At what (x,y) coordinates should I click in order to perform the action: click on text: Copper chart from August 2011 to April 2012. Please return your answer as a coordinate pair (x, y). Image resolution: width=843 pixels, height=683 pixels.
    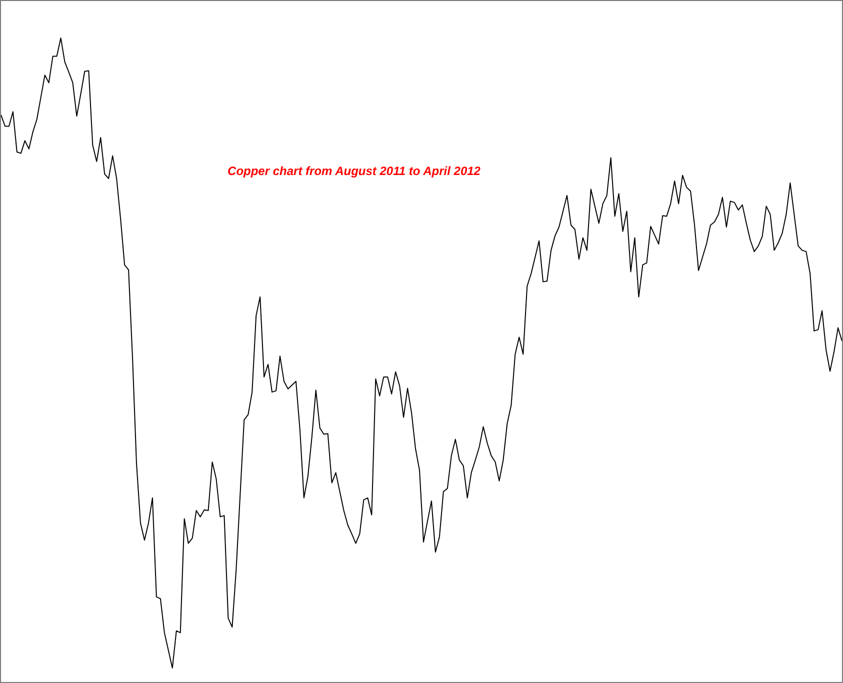
    Looking at the image, I should click on (354, 171).